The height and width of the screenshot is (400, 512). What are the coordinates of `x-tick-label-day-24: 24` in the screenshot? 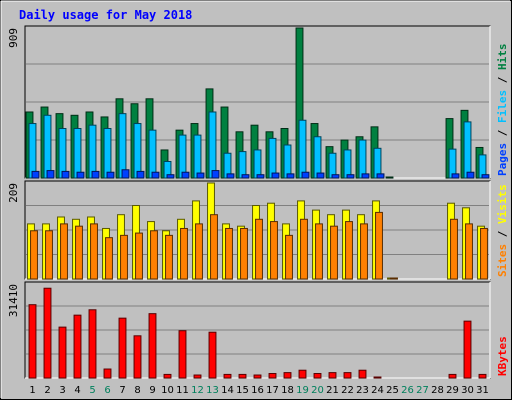 It's located at (377, 390).